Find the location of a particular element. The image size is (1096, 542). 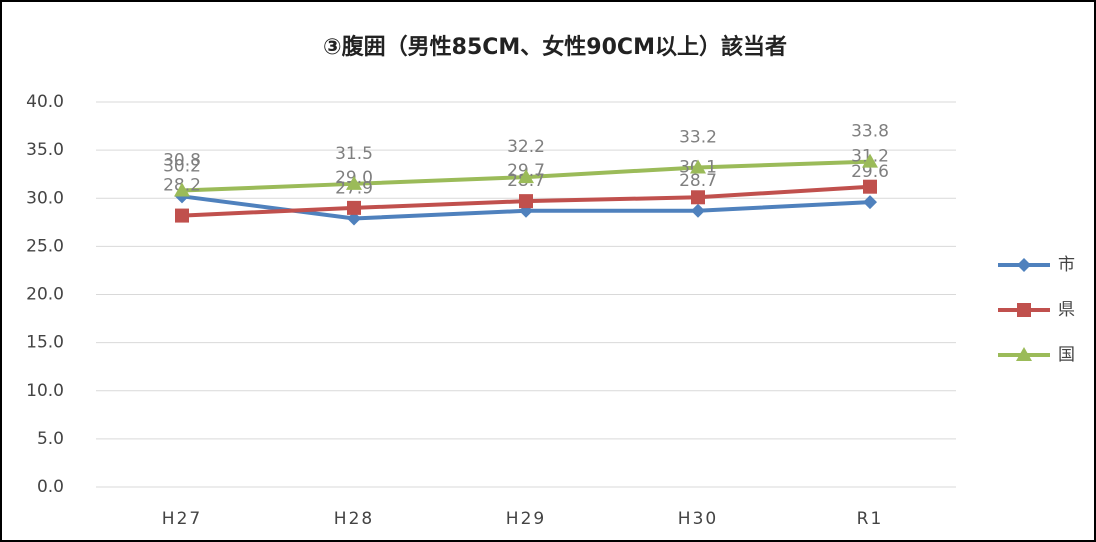

x-tick-label: H29 is located at coordinates (526, 519).